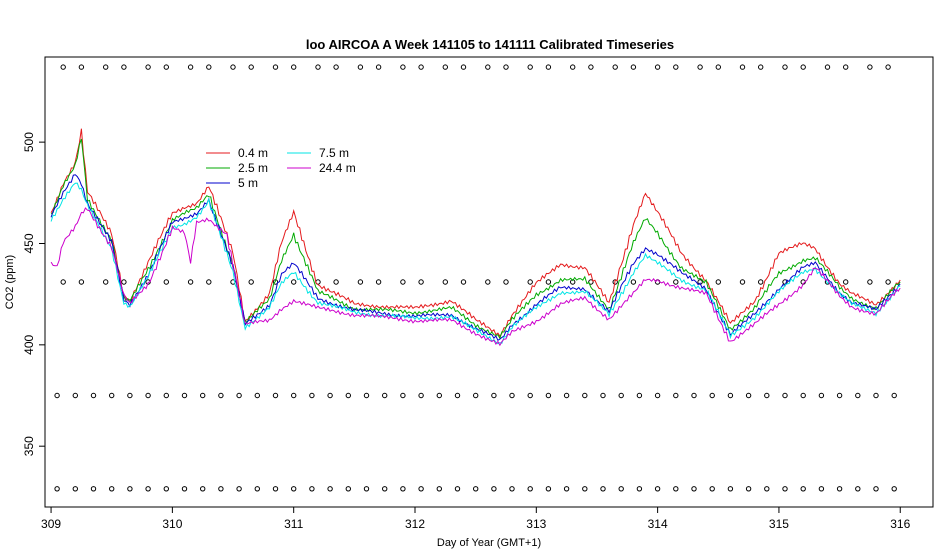  What do you see at coordinates (337, 168) in the screenshot?
I see `legend-label: 24.4 m` at bounding box center [337, 168].